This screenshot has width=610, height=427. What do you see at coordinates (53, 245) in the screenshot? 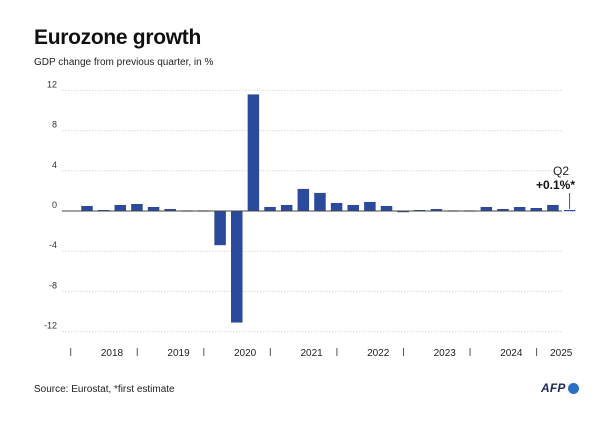
I see `y-tick-label: -4` at bounding box center [53, 245].